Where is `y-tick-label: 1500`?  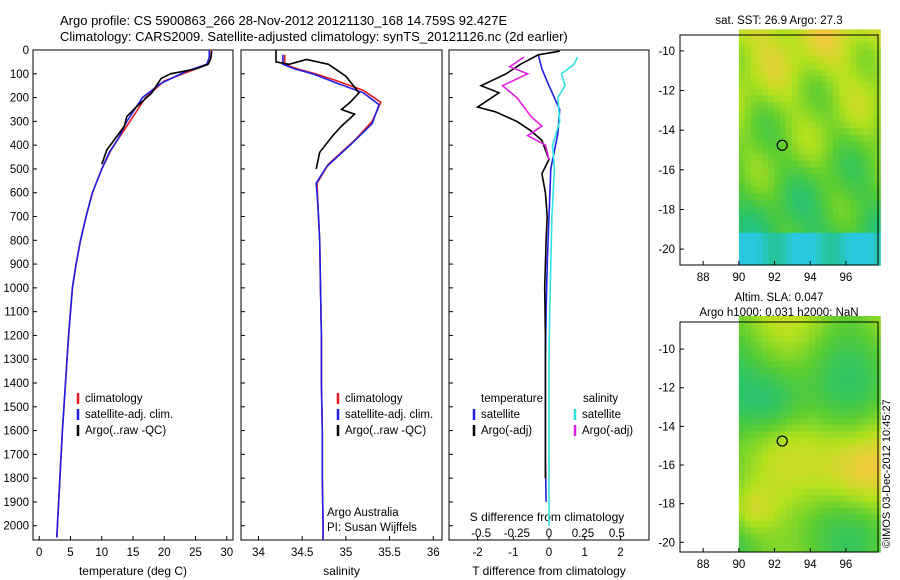
y-tick-label: 1500 is located at coordinates (16, 408).